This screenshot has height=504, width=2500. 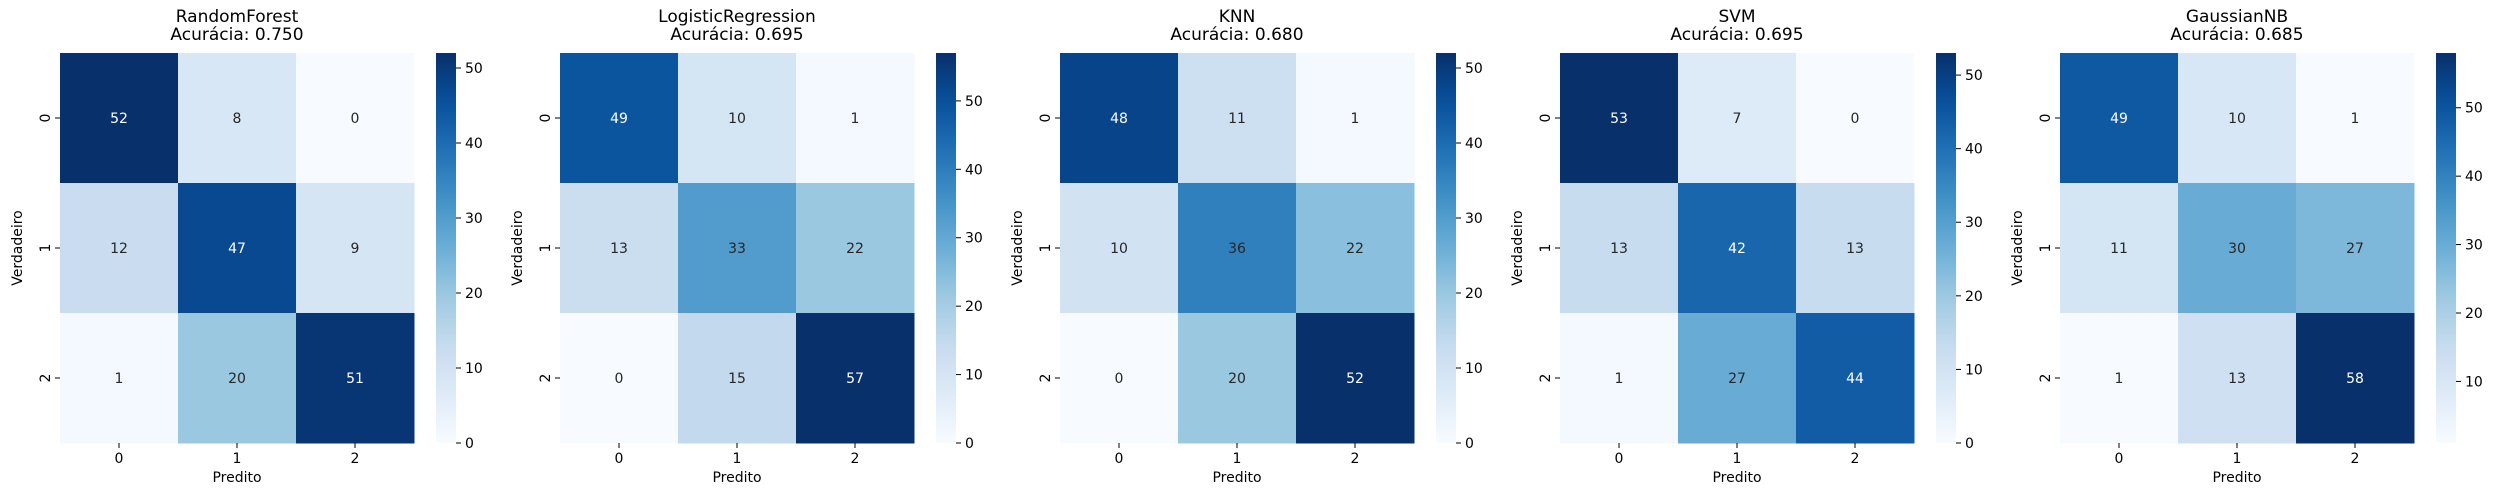 What do you see at coordinates (1237, 249) in the screenshot?
I see `cell-value-label: 36` at bounding box center [1237, 249].